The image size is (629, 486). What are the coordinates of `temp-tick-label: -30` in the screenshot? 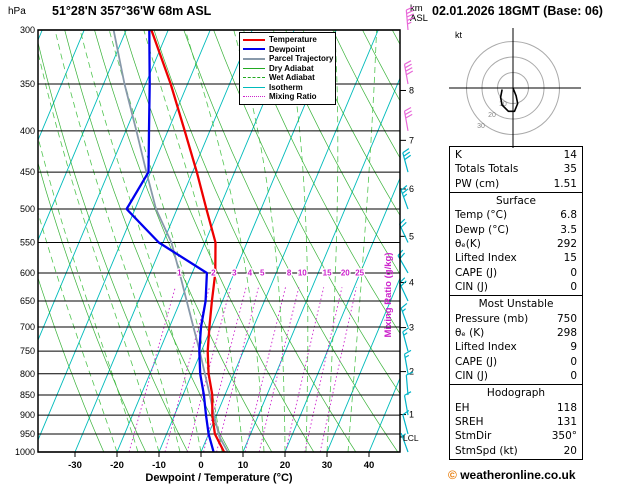 It's located at (75, 465).